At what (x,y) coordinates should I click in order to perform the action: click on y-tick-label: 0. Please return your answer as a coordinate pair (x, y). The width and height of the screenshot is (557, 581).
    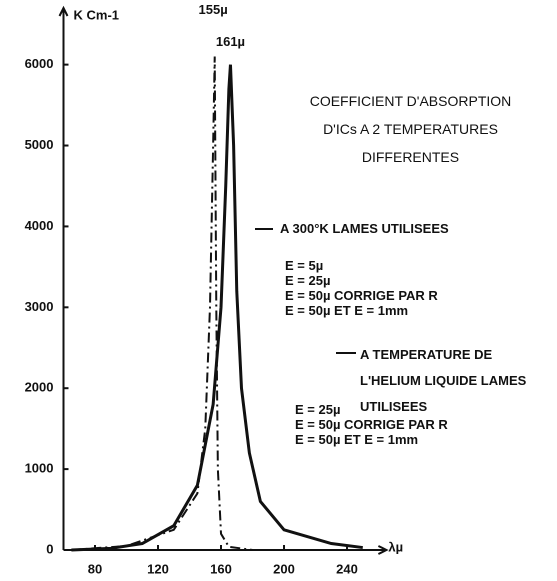
    Looking at the image, I should click on (49, 548).